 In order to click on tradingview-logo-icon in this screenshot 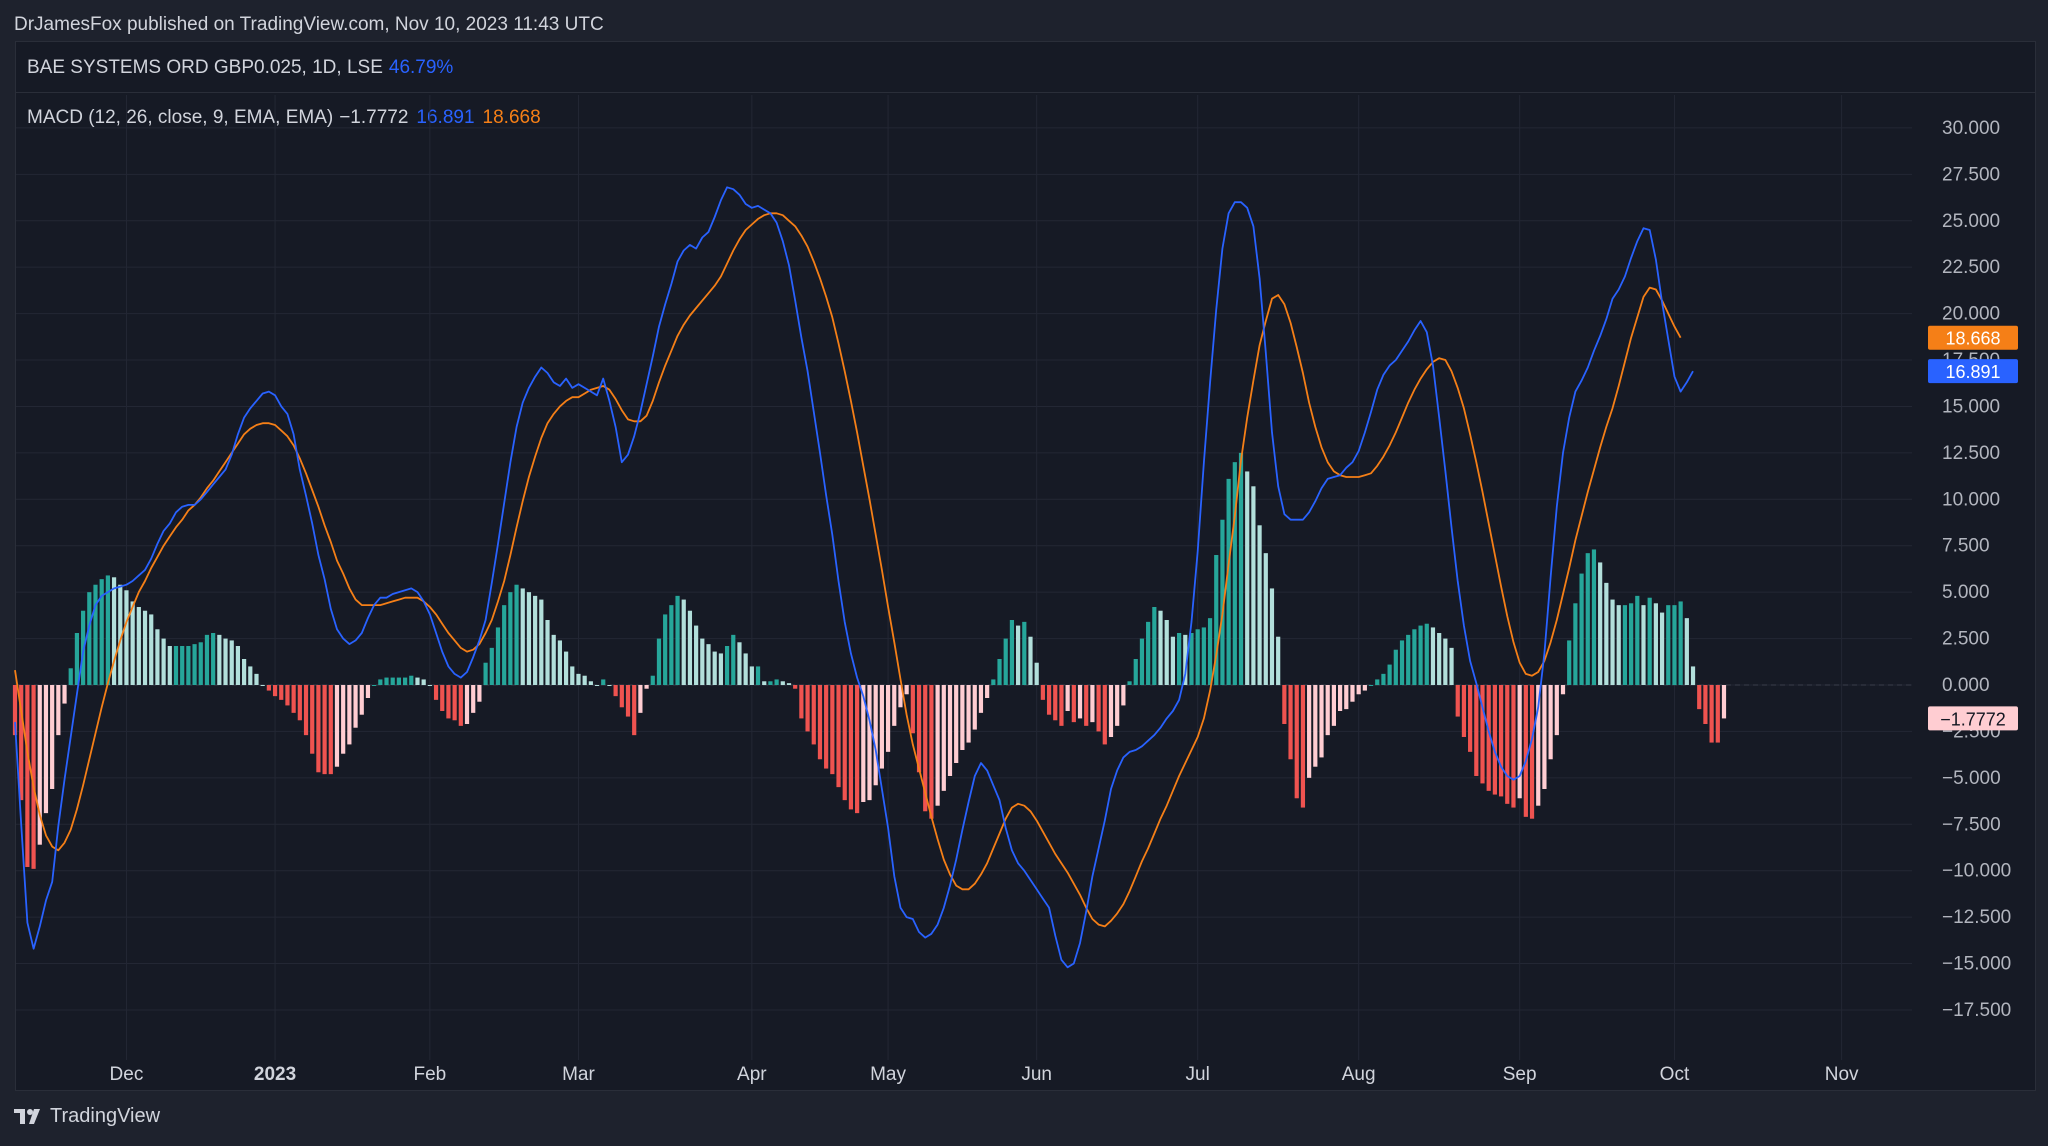, I will do `click(27, 1116)`.